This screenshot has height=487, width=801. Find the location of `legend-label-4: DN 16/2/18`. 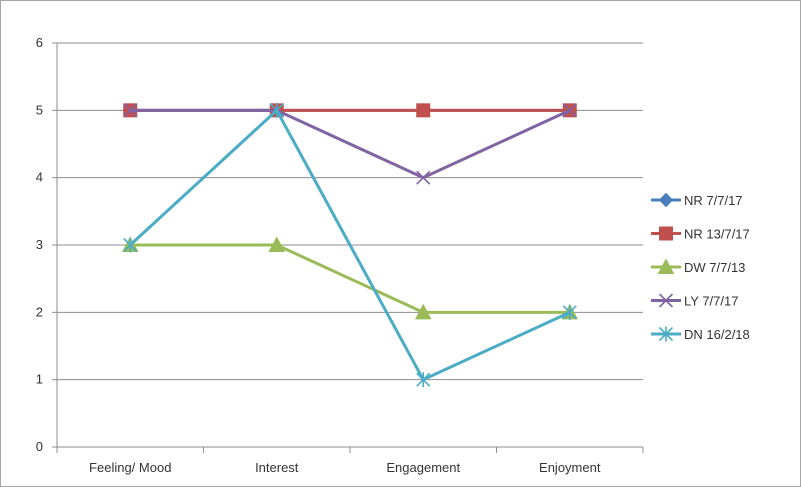

legend-label-4: DN 16/2/18 is located at coordinates (717, 334).